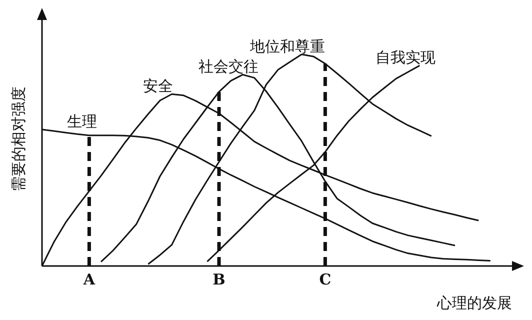 This screenshot has height=320, width=532. I want to click on x-tick-label: A, so click(89, 279).